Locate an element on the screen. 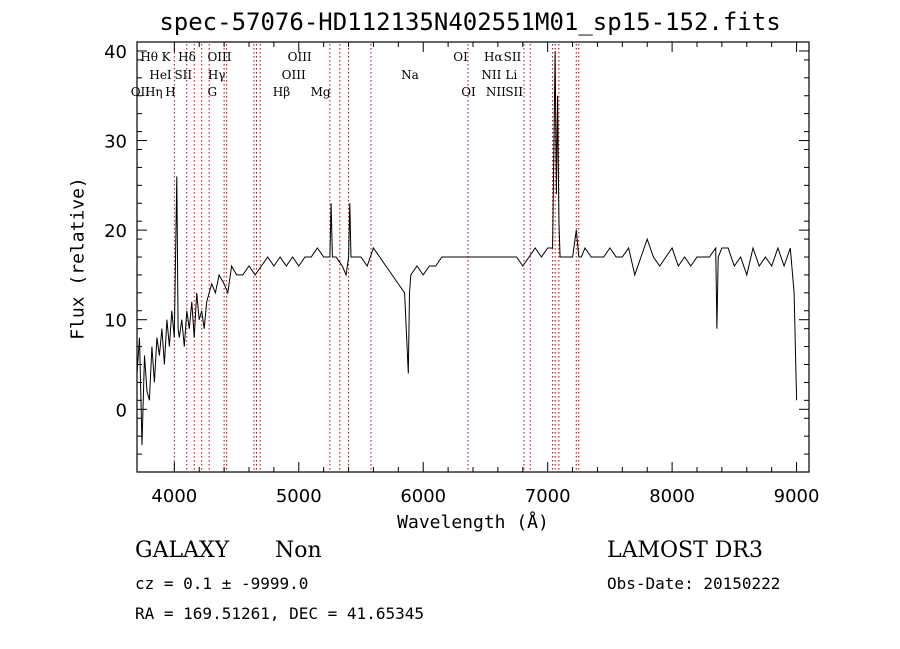 Image resolution: width=900 pixels, height=649 pixels. y-tick-label: 10 is located at coordinates (115, 321).